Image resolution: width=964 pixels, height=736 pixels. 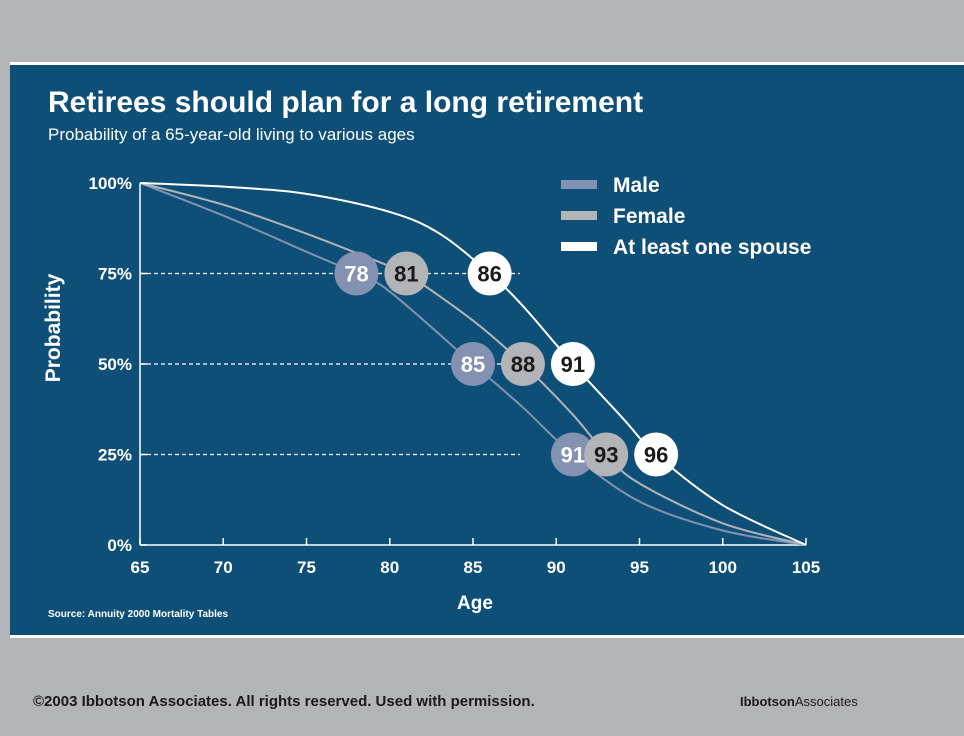 What do you see at coordinates (473, 567) in the screenshot?
I see `x-tick-label: 85` at bounding box center [473, 567].